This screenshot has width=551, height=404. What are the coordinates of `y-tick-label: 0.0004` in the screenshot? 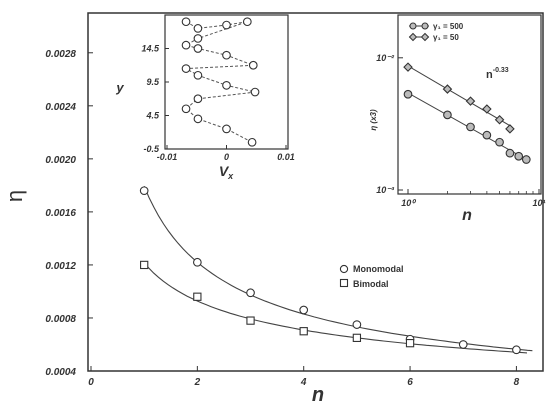 It's located at (60, 372).